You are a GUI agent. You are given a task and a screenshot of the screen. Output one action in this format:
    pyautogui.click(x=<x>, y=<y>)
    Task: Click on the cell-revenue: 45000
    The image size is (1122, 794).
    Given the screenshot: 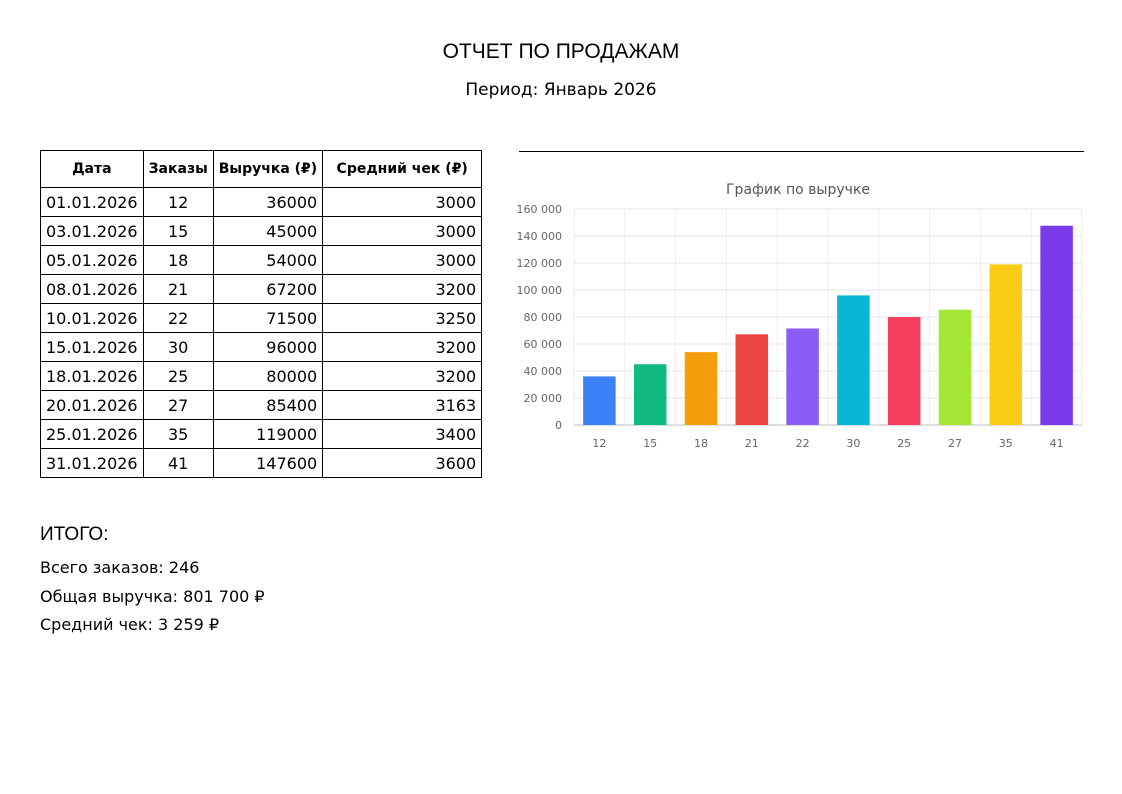 What is the action you would take?
    pyautogui.click(x=268, y=231)
    